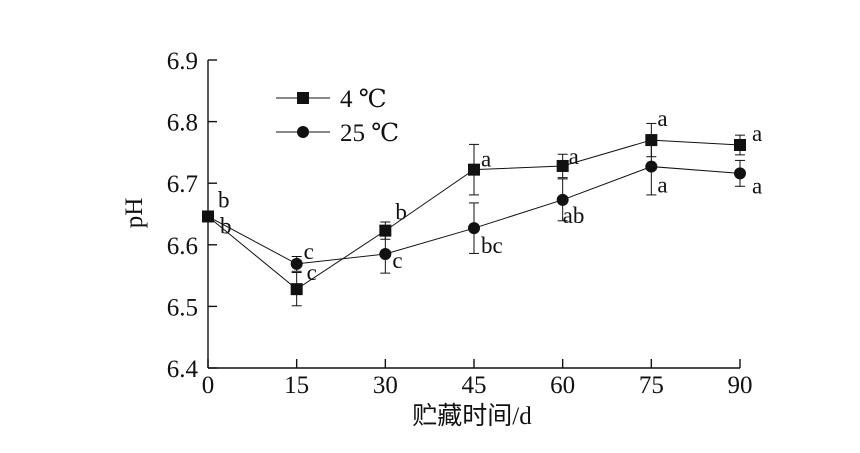  Describe the element at coordinates (182, 184) in the screenshot. I see `y-tick-label: 6.7` at that location.